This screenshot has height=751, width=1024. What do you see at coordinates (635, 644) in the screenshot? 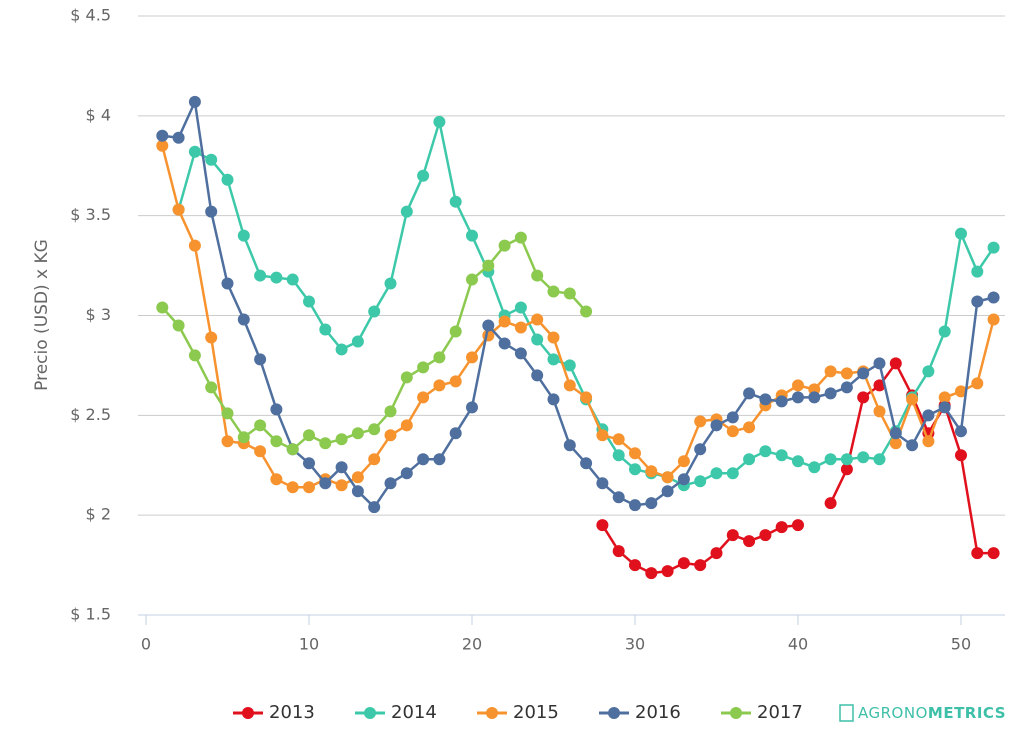
I see `x-tick-label: 30` at bounding box center [635, 644].